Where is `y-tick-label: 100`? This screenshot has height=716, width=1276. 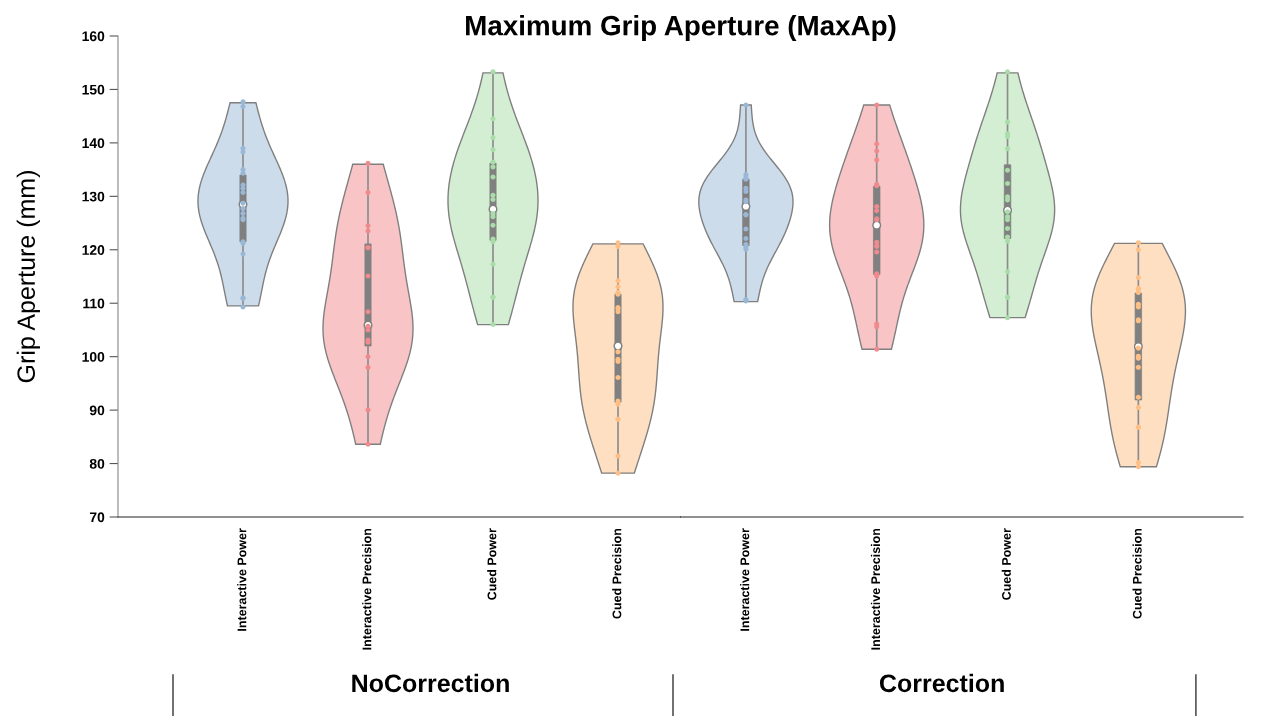 y-tick-label: 100 is located at coordinates (93, 357).